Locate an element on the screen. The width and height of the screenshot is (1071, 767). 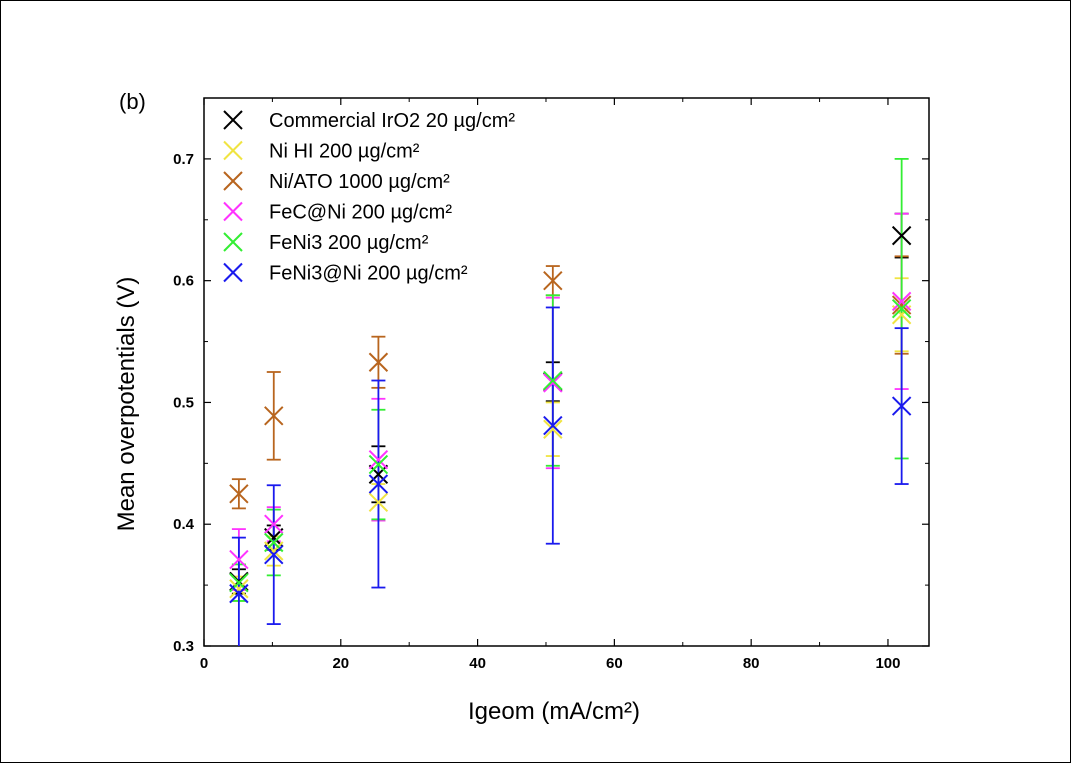
x-tick-label: 100 is located at coordinates (887, 663).